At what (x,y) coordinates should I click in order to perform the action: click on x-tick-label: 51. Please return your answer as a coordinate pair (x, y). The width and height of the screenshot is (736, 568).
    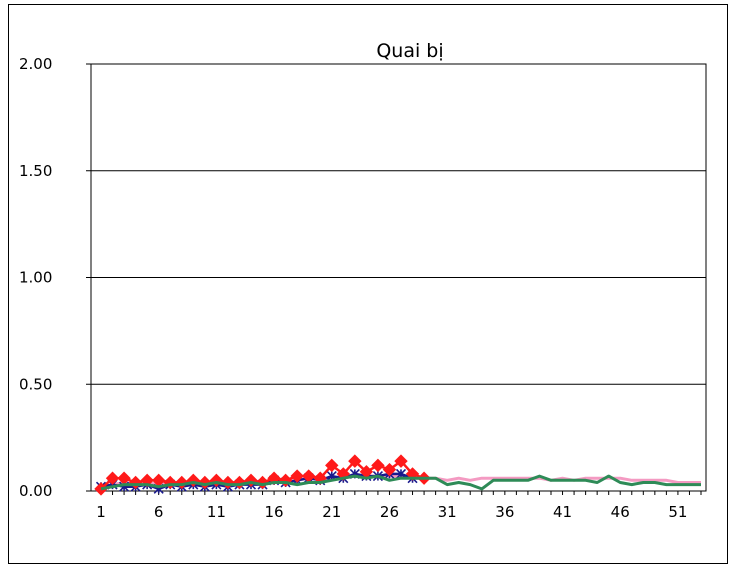
    Looking at the image, I should click on (677, 512).